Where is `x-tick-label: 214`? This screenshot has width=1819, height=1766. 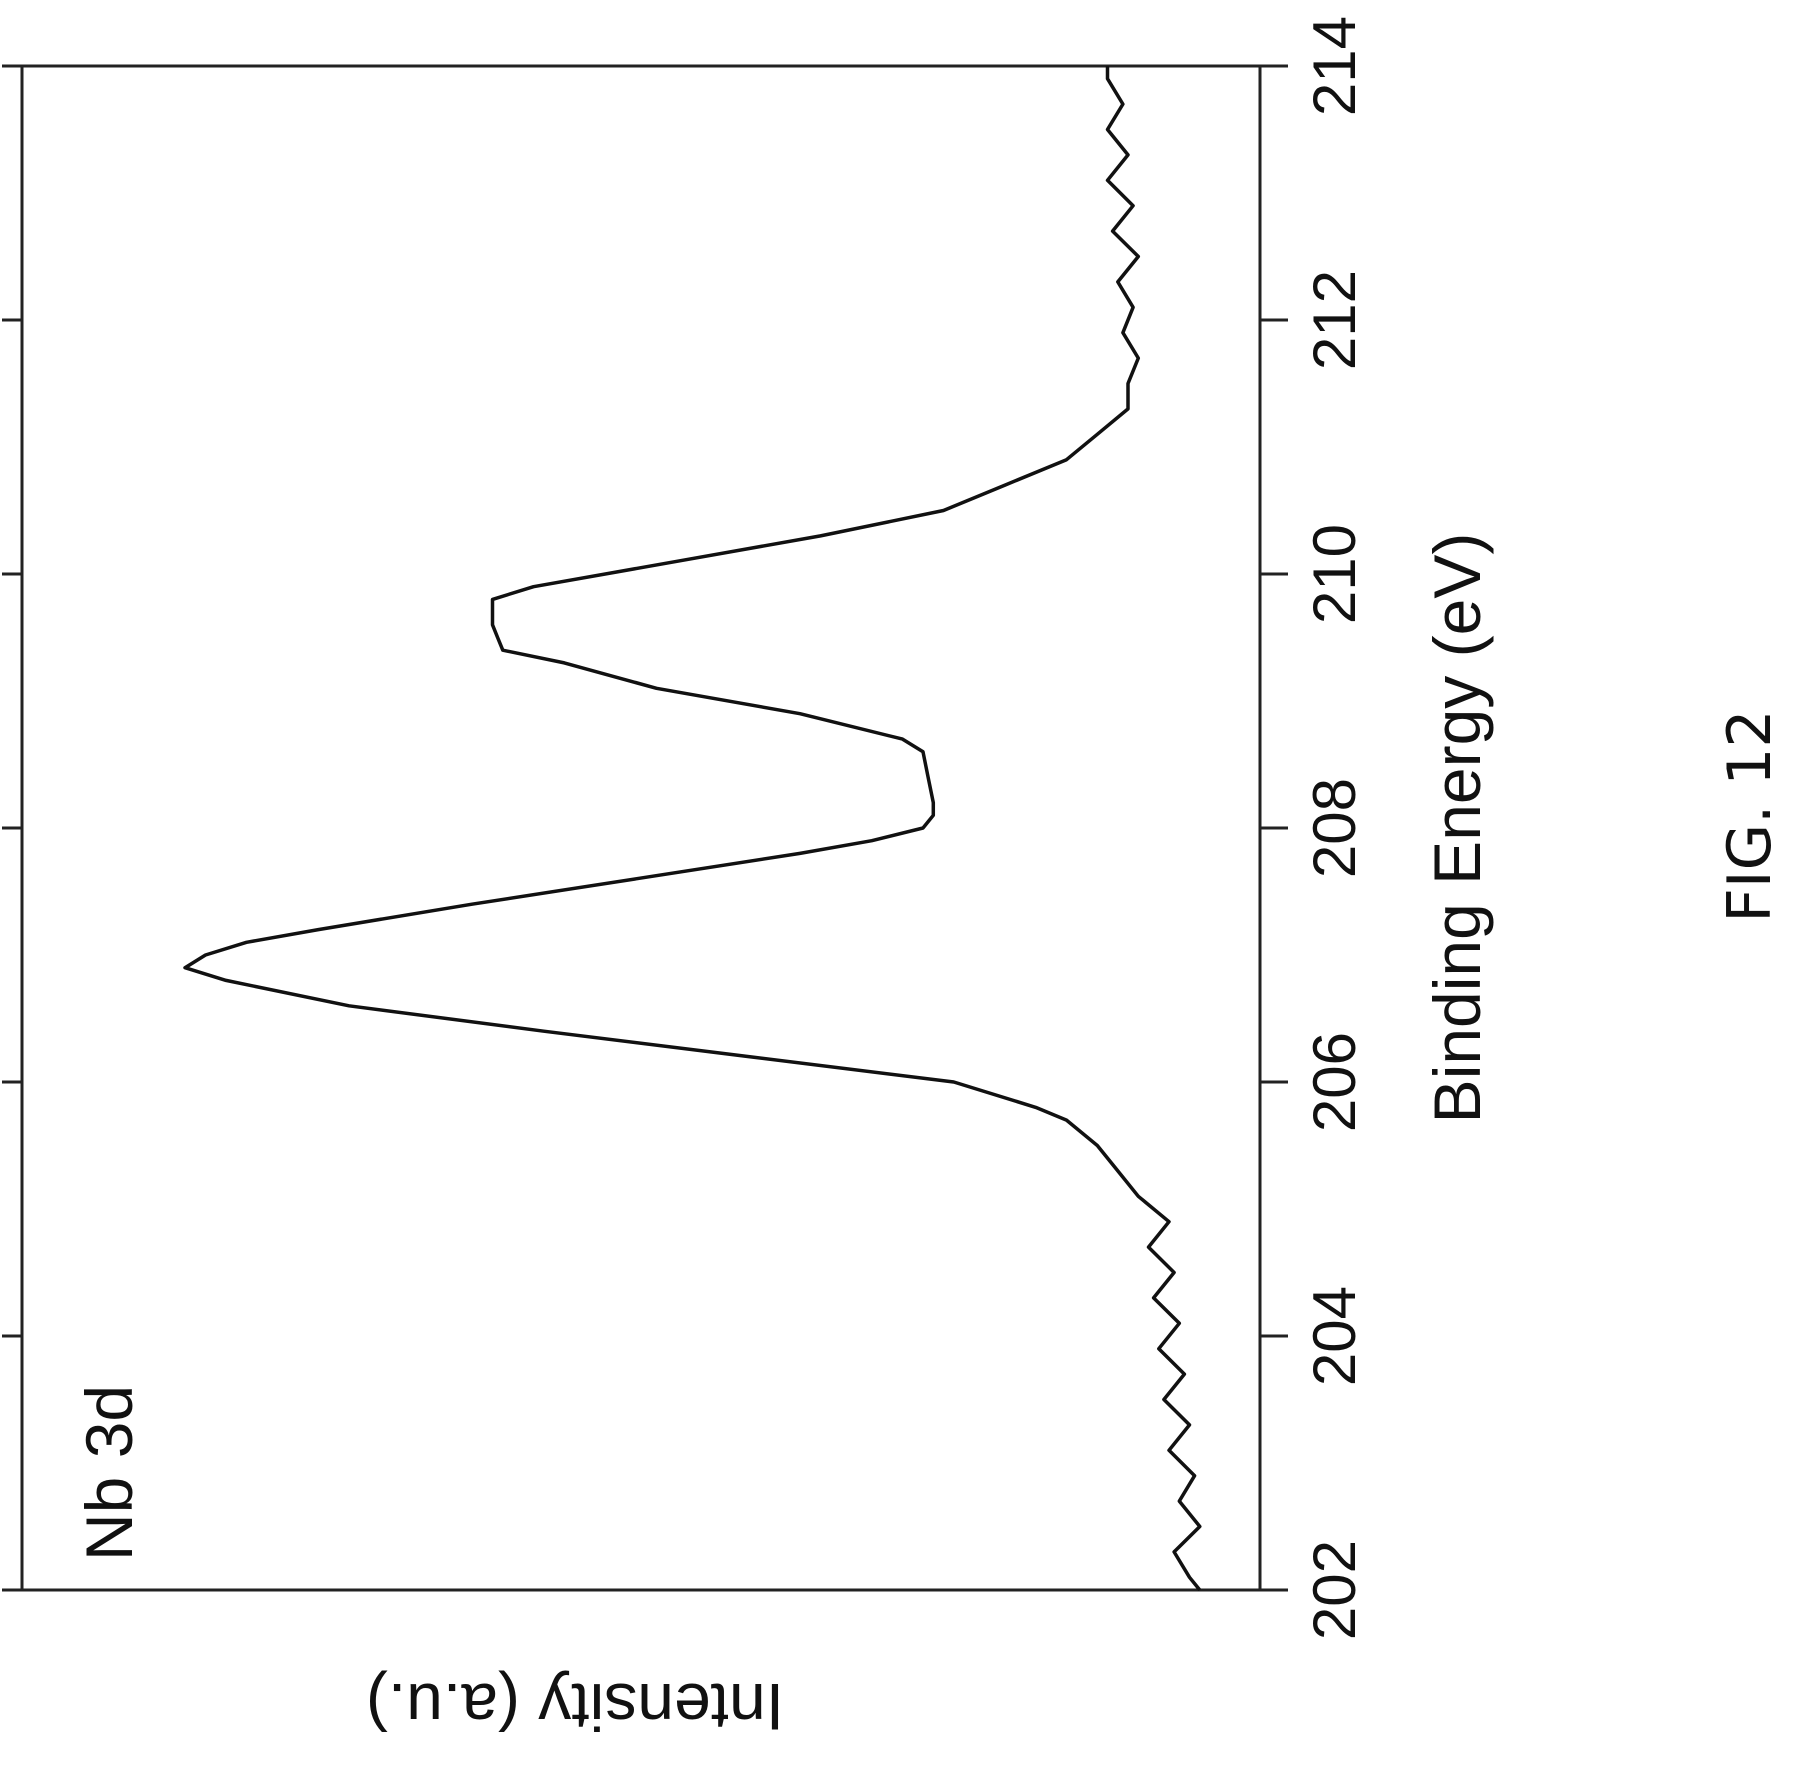
x-tick-label: 214 is located at coordinates (1334, 66).